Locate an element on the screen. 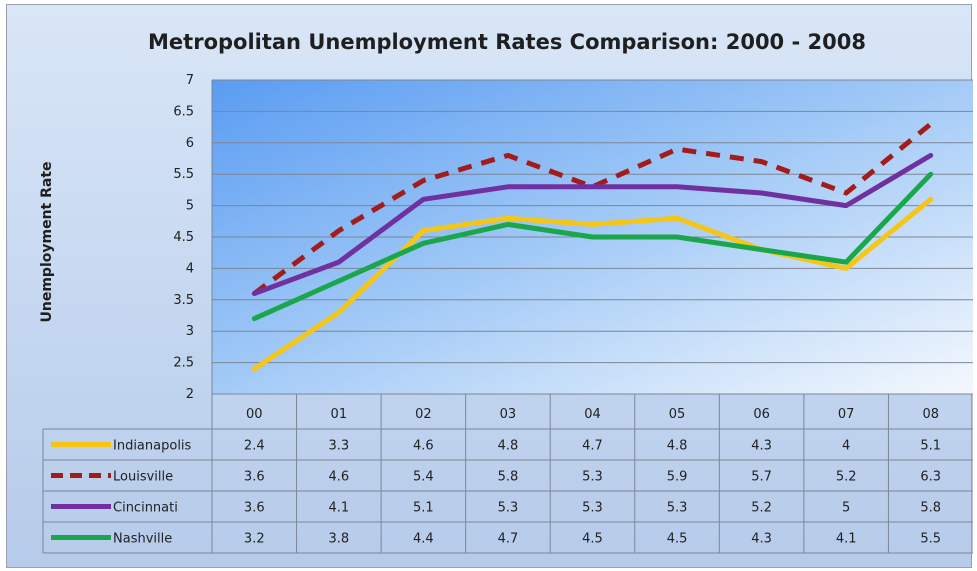  y-tick-label: 3.5 is located at coordinates (183, 300).